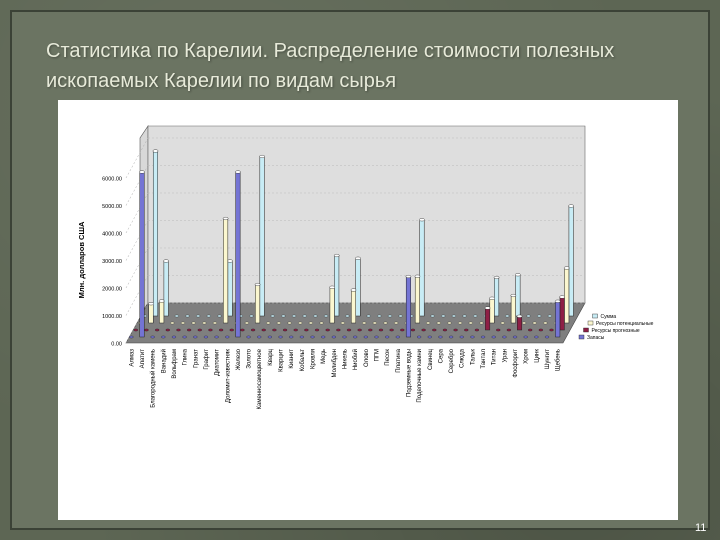 Image resolution: width=720 pixels, height=540 pixels. I want to click on x-tick-label: Доломит-известняк, so click(228, 376).